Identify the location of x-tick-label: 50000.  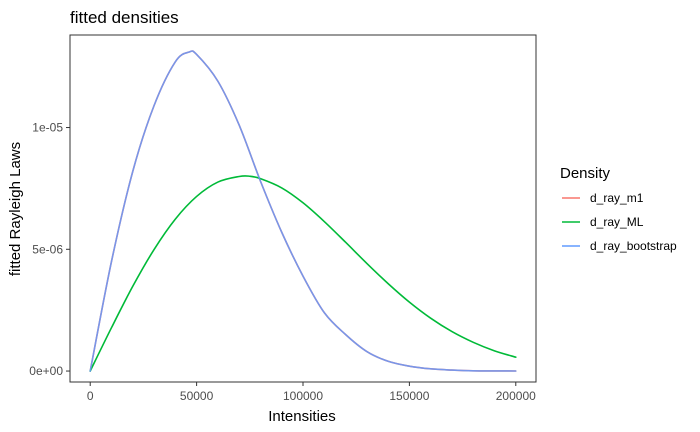
(197, 396).